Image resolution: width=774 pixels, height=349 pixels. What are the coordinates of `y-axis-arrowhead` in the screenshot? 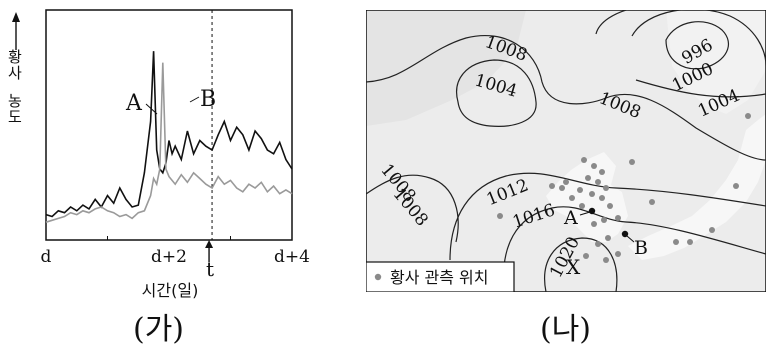 It's located at (16, 17).